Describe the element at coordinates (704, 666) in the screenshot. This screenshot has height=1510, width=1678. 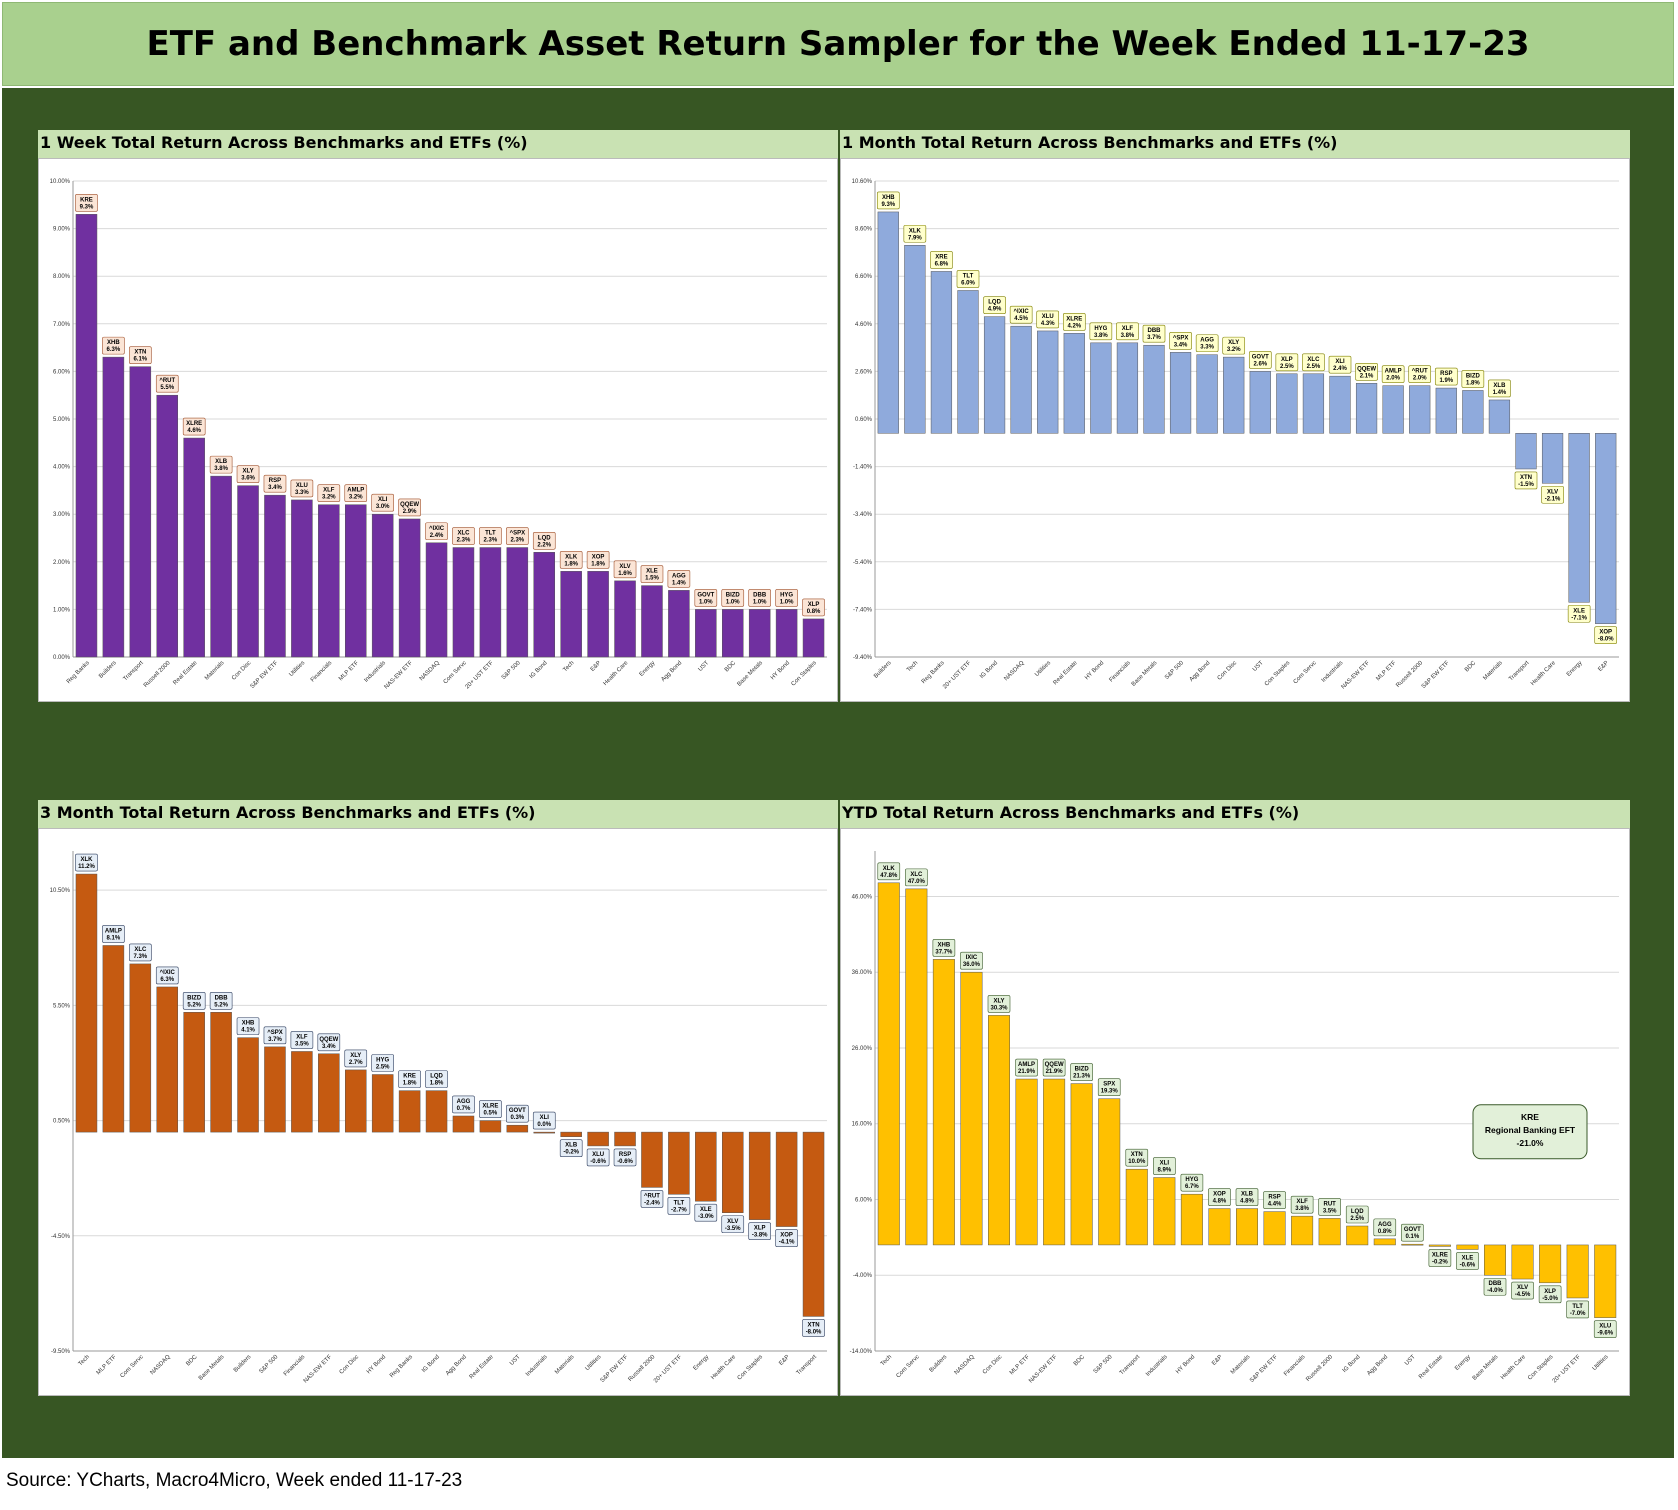
I see `week-category-label: UST` at that location.